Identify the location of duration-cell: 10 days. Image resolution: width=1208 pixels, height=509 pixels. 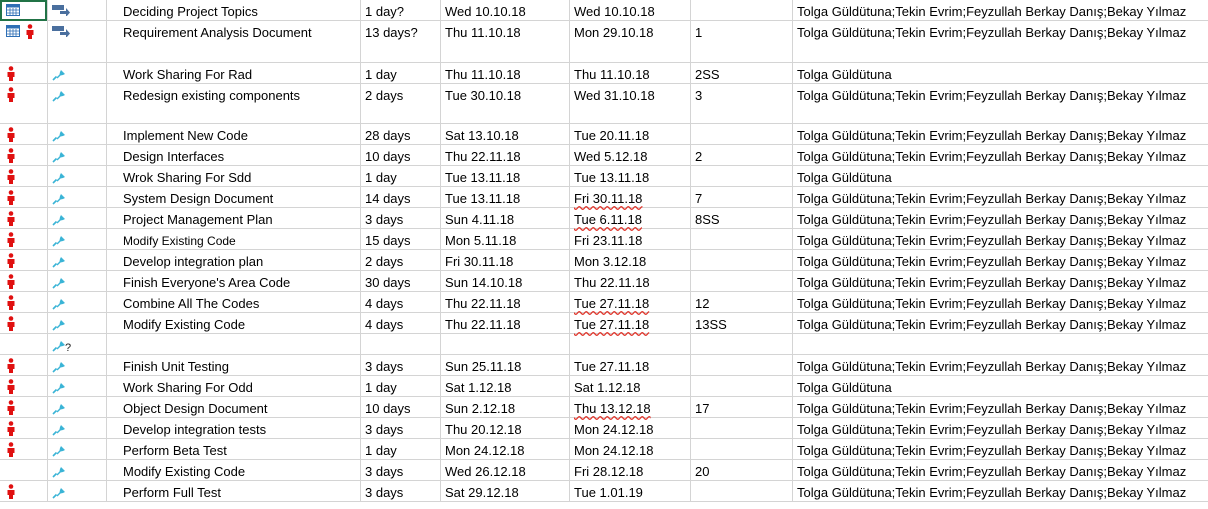
(401, 155).